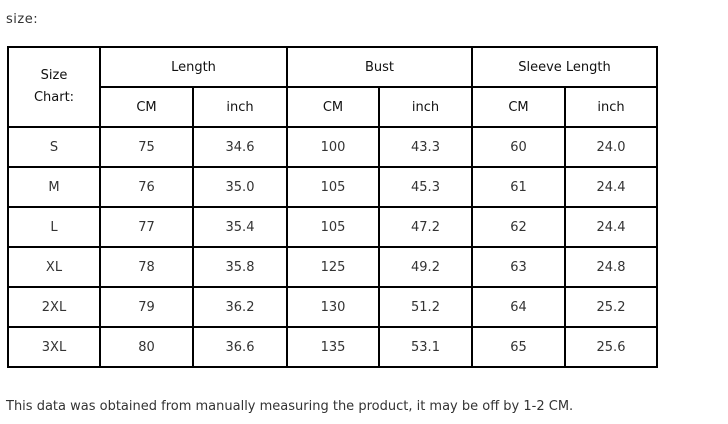 Image resolution: width=728 pixels, height=424 pixels. I want to click on size-cell: M, so click(54, 187).